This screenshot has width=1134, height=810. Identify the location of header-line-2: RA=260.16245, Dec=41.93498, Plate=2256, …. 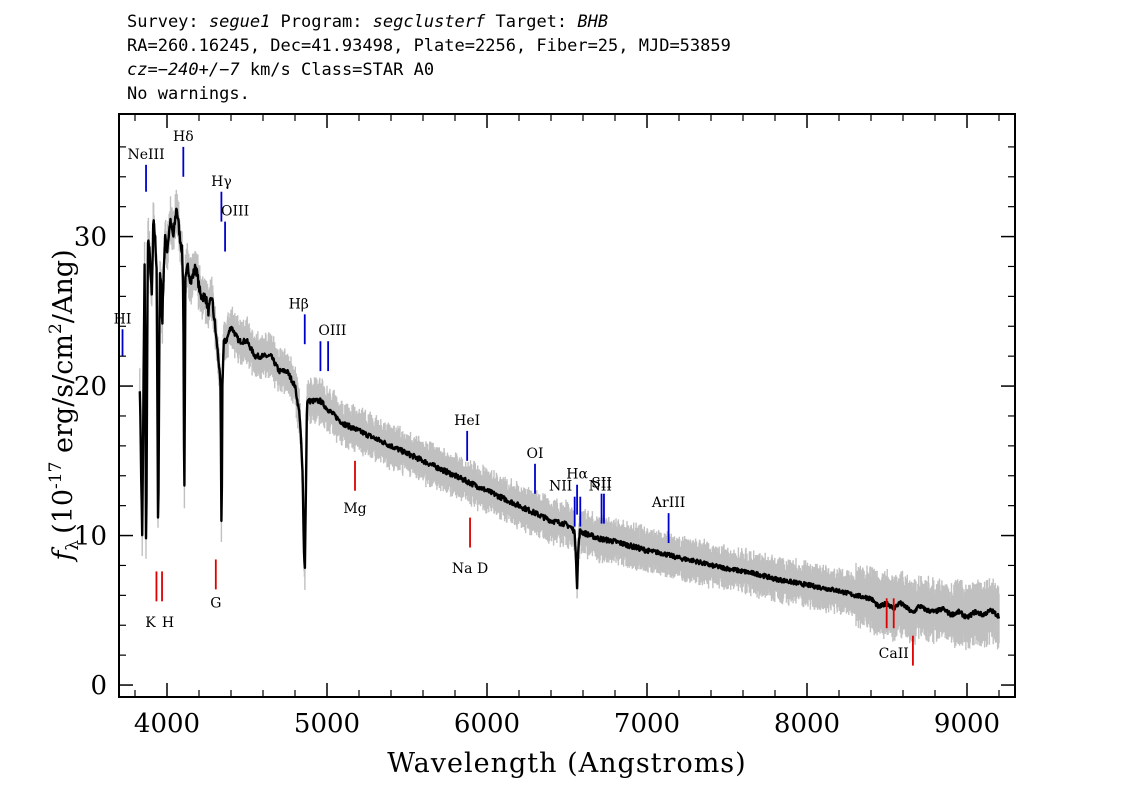
(429, 46).